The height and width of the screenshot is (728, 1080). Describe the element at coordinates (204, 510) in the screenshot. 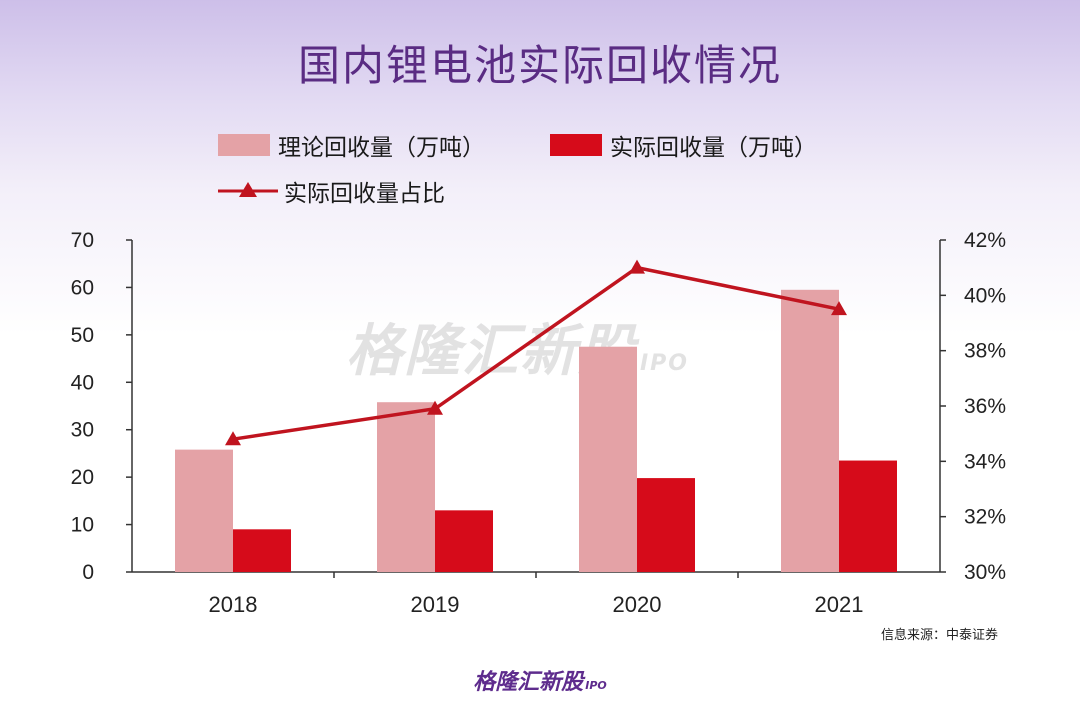

I see `bar-theory-2018` at that location.